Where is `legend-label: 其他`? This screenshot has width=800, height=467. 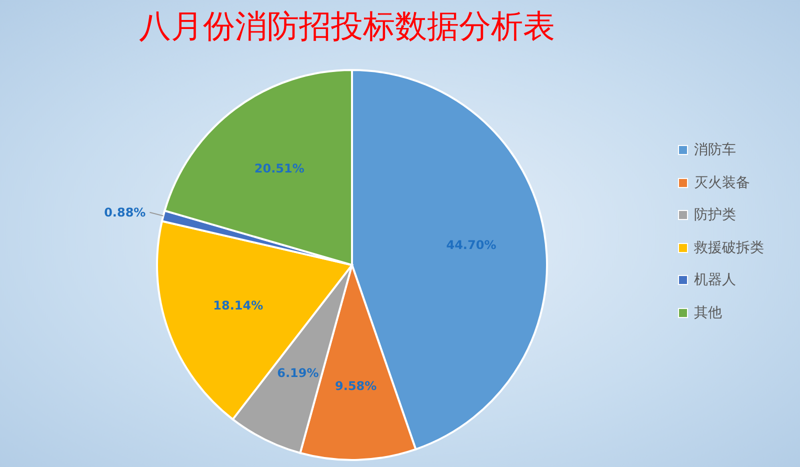
legend-label: 其他 is located at coordinates (708, 313).